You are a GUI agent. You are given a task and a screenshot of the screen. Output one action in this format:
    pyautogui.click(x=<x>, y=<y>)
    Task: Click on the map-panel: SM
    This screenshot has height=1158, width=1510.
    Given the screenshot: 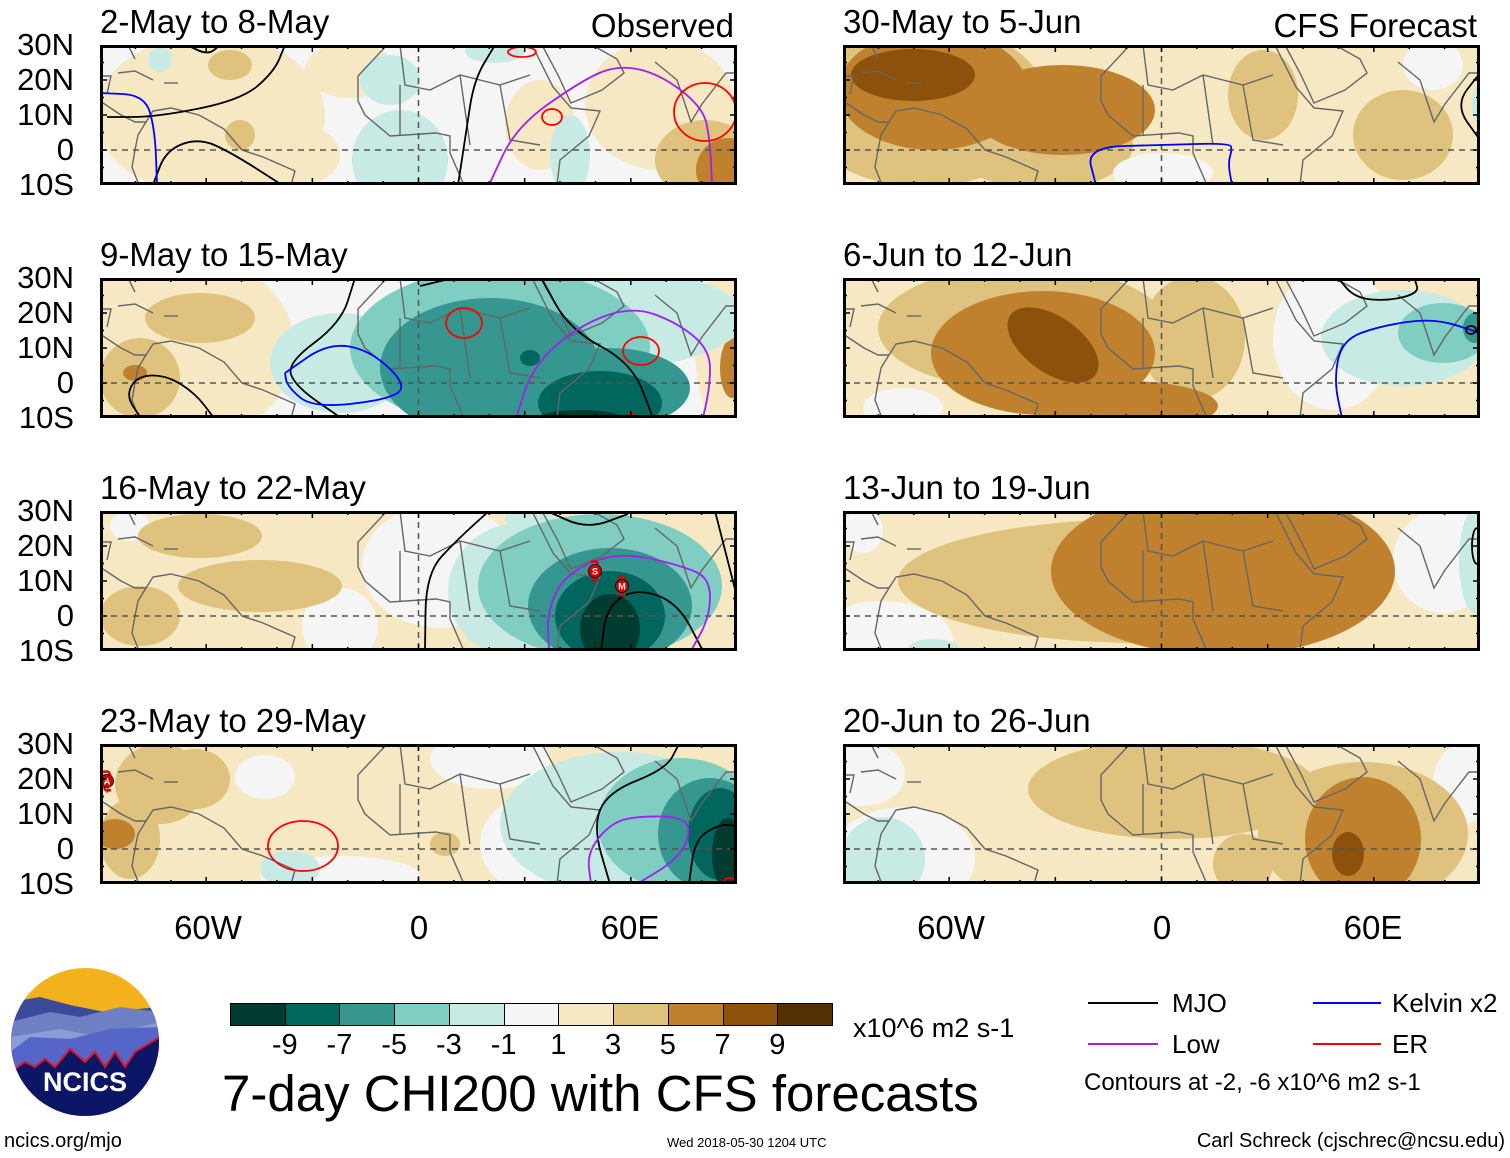 What is the action you would take?
    pyautogui.click(x=418, y=581)
    